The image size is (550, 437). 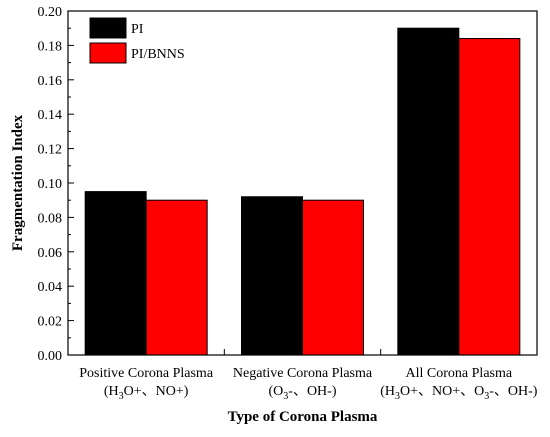 I want to click on y-tick-label: 0.00, so click(x=50, y=356).